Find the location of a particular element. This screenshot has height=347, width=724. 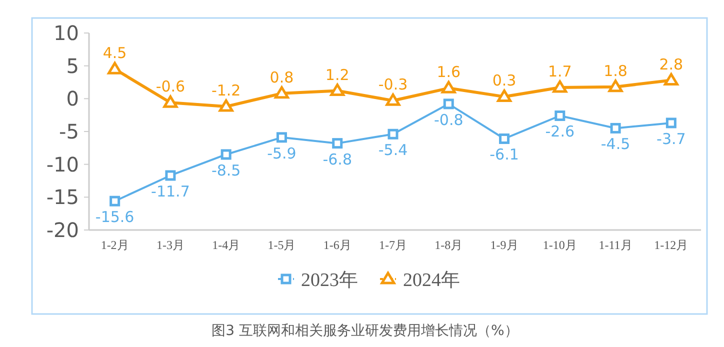

x-tick-label: 1-10月 is located at coordinates (559, 245).